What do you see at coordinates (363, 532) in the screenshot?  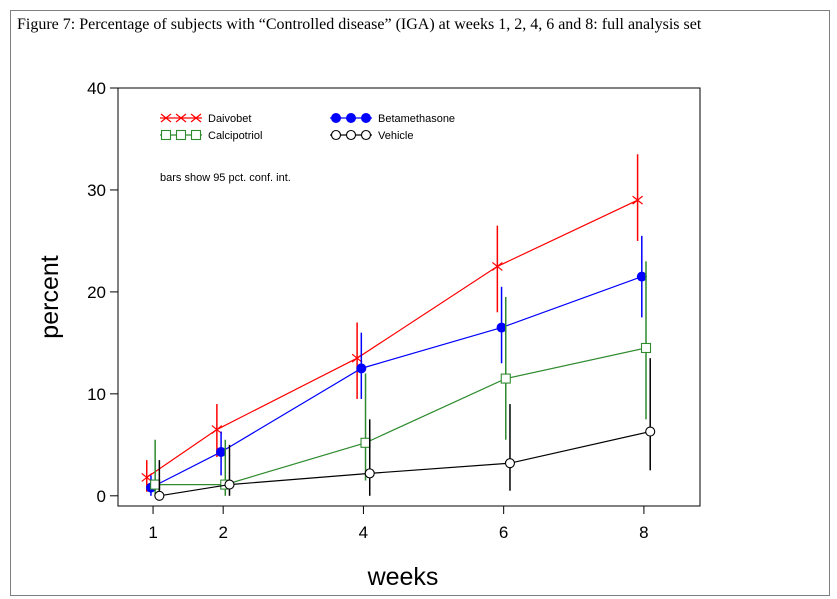 I see `x-tick-label: 4` at bounding box center [363, 532].